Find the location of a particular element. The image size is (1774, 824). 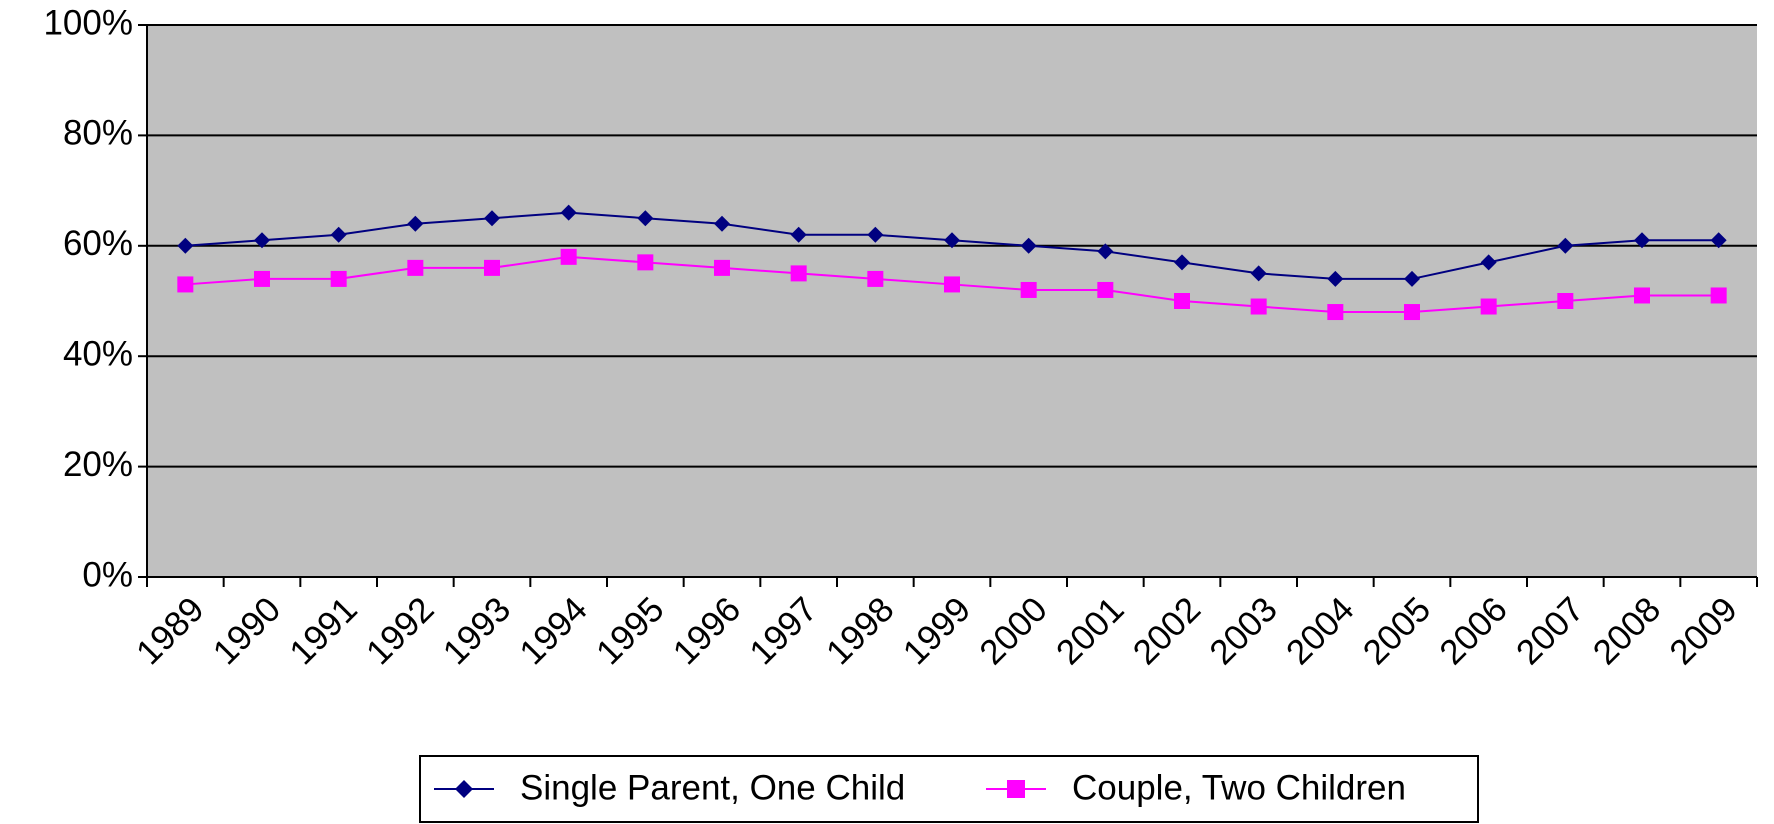

legend-label: Single Parent, One Child is located at coordinates (712, 787).